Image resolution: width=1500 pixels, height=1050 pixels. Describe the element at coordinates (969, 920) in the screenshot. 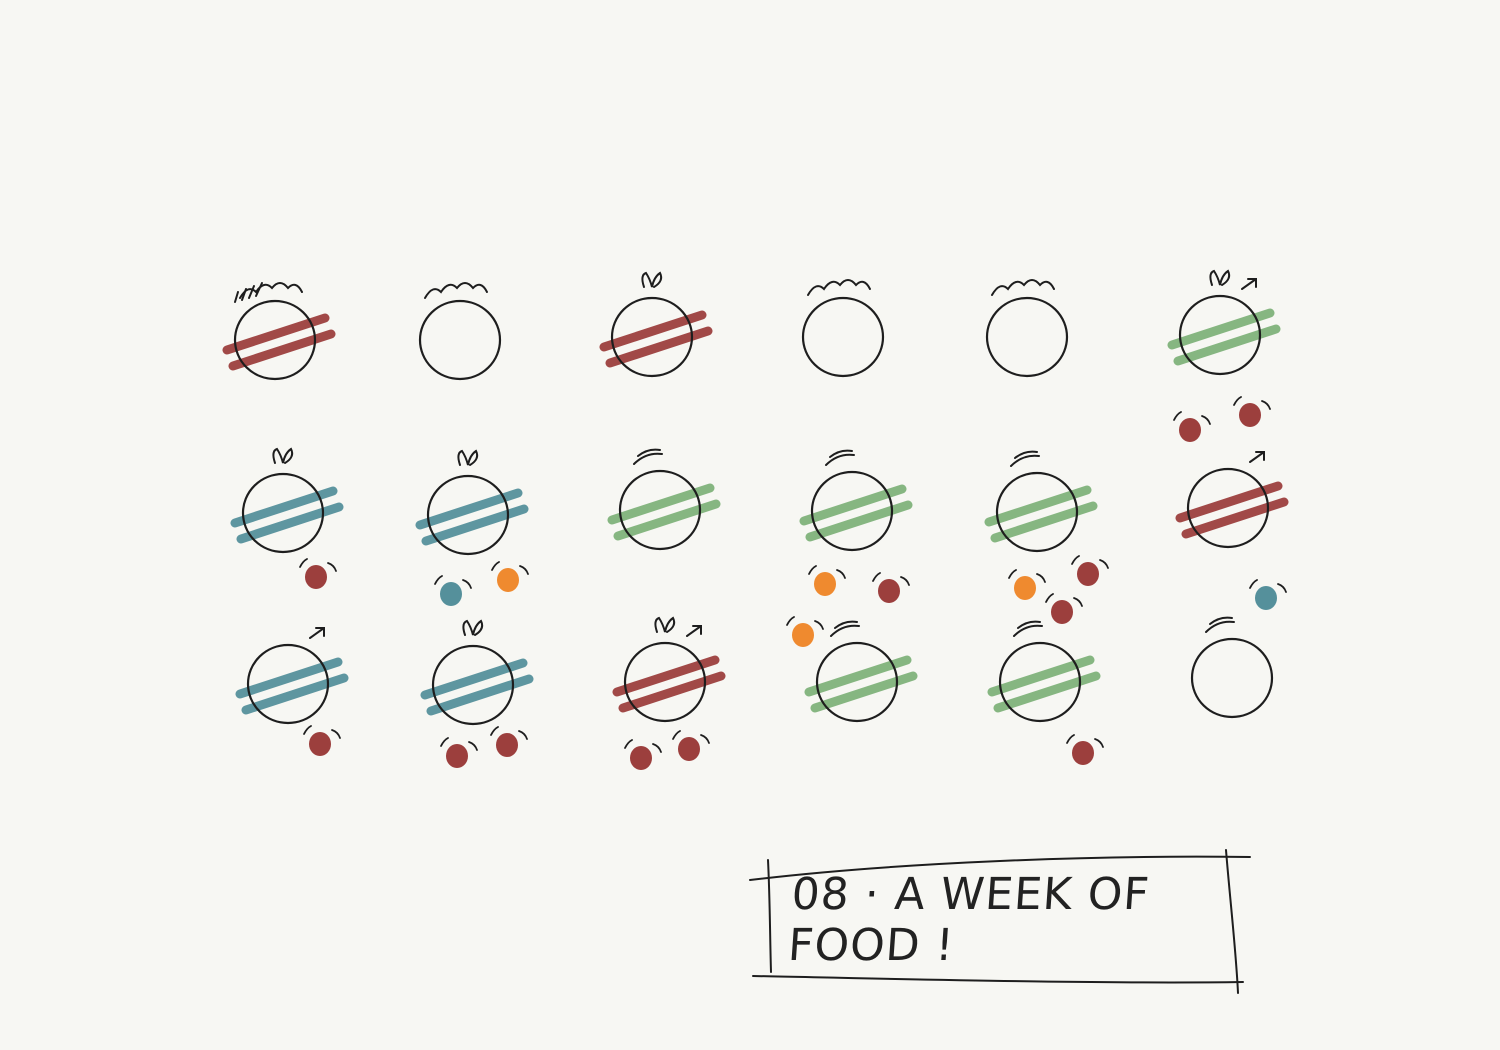

I see `title-text: 08 · A WEEK OF FOOD !` at that location.